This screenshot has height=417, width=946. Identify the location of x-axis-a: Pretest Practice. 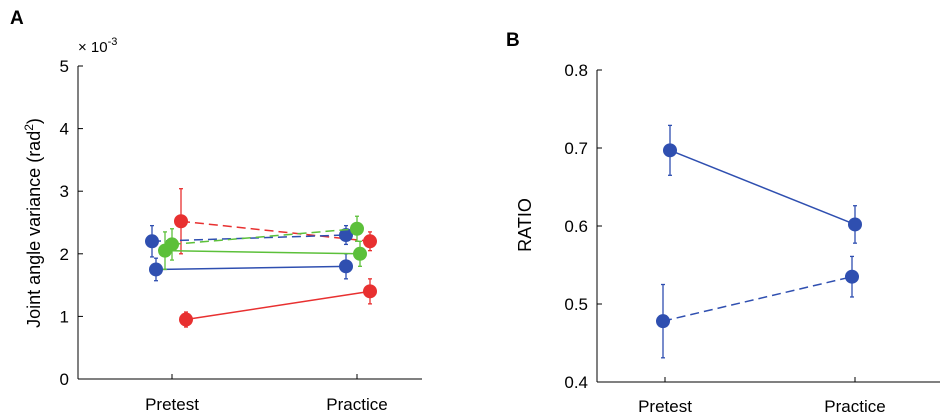
(250, 394).